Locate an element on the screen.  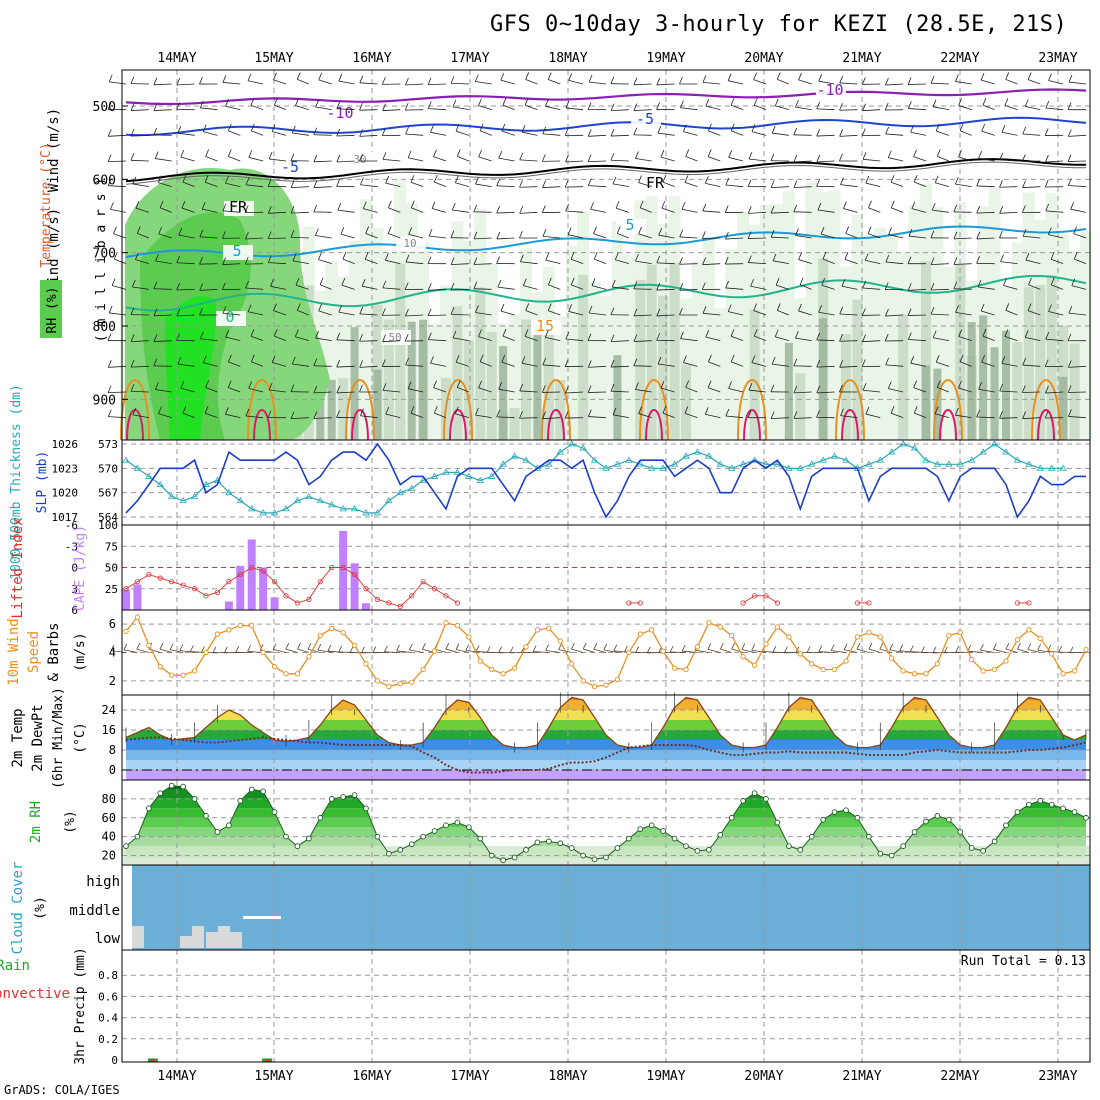
contour-label: 5 is located at coordinates (236, 251).